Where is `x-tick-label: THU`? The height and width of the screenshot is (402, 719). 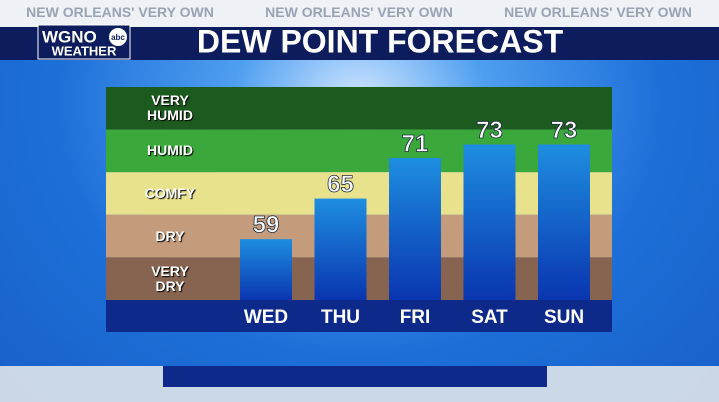 x-tick-label: THU is located at coordinates (340, 317).